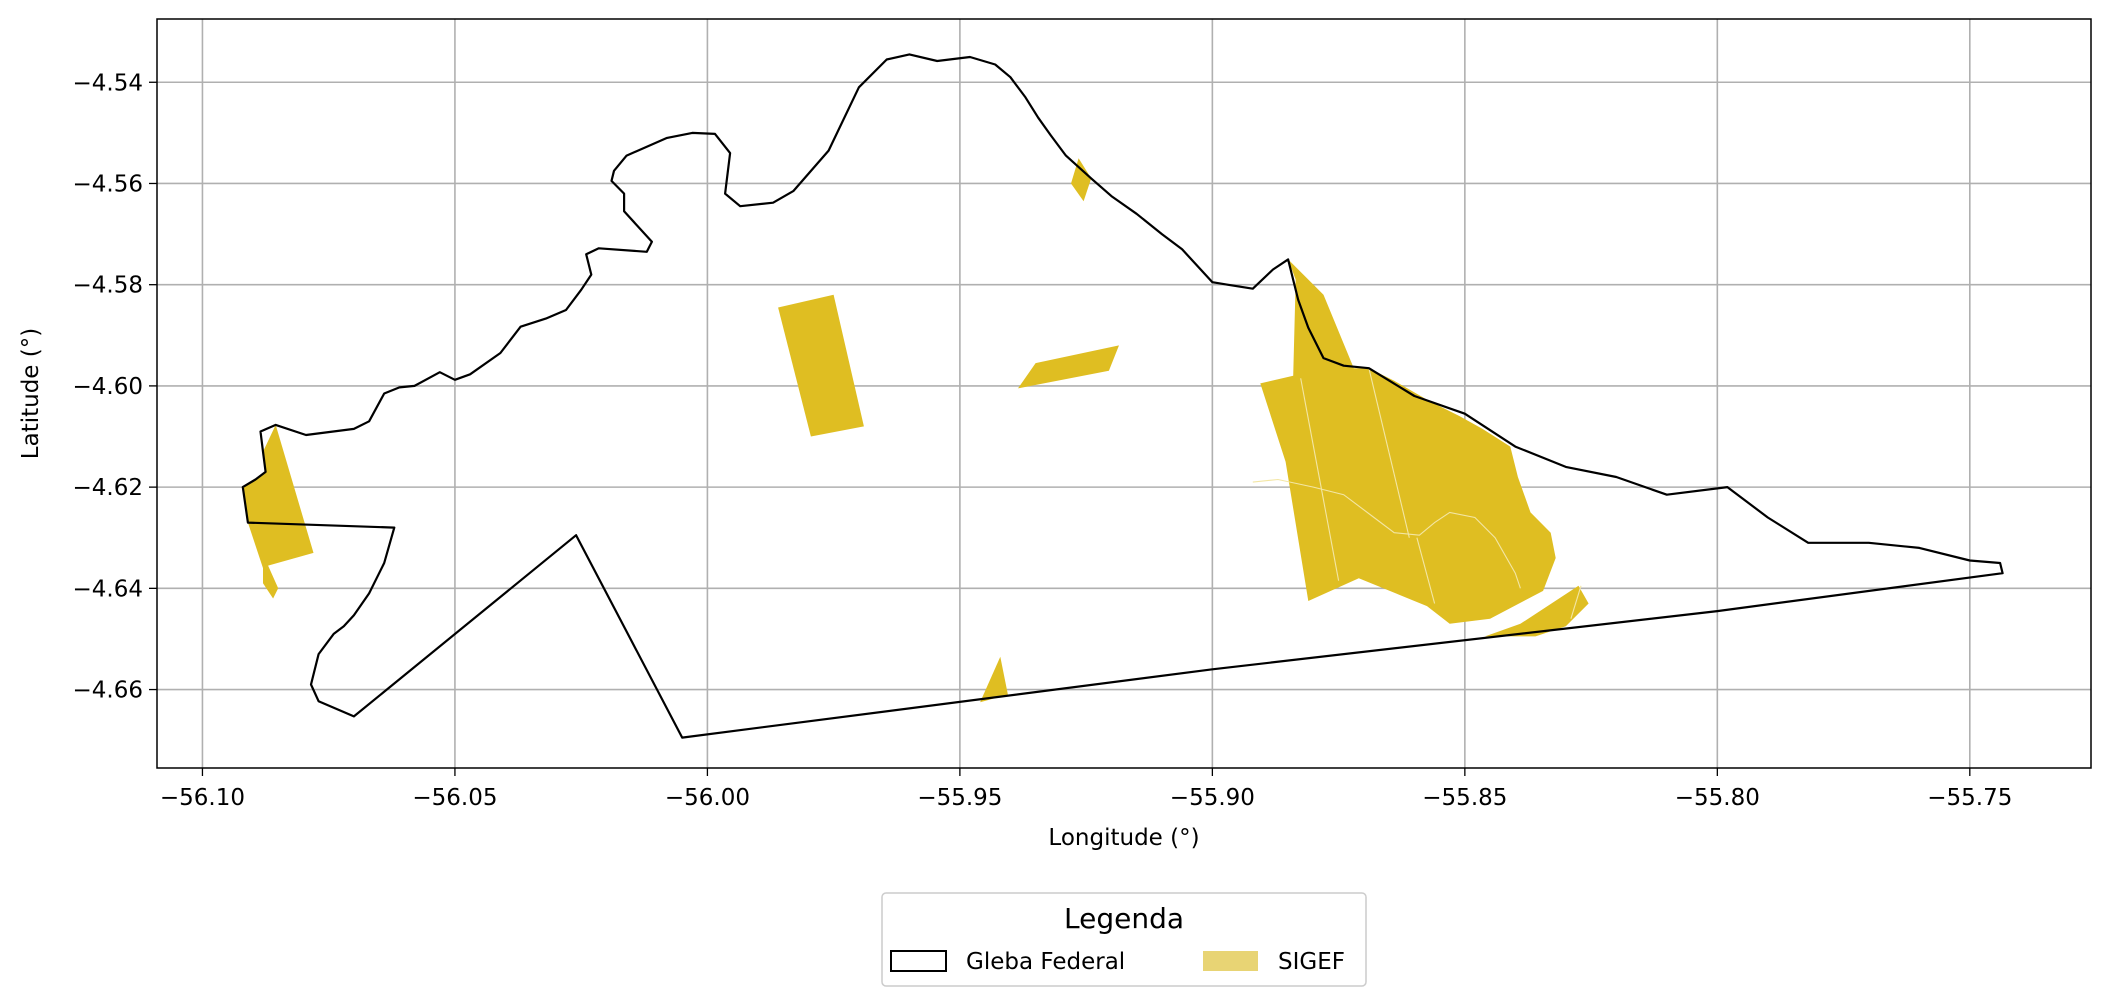 The width and height of the screenshot is (2110, 1005). Describe the element at coordinates (108, 488) in the screenshot. I see `y-tick-label: −4.62` at that location.